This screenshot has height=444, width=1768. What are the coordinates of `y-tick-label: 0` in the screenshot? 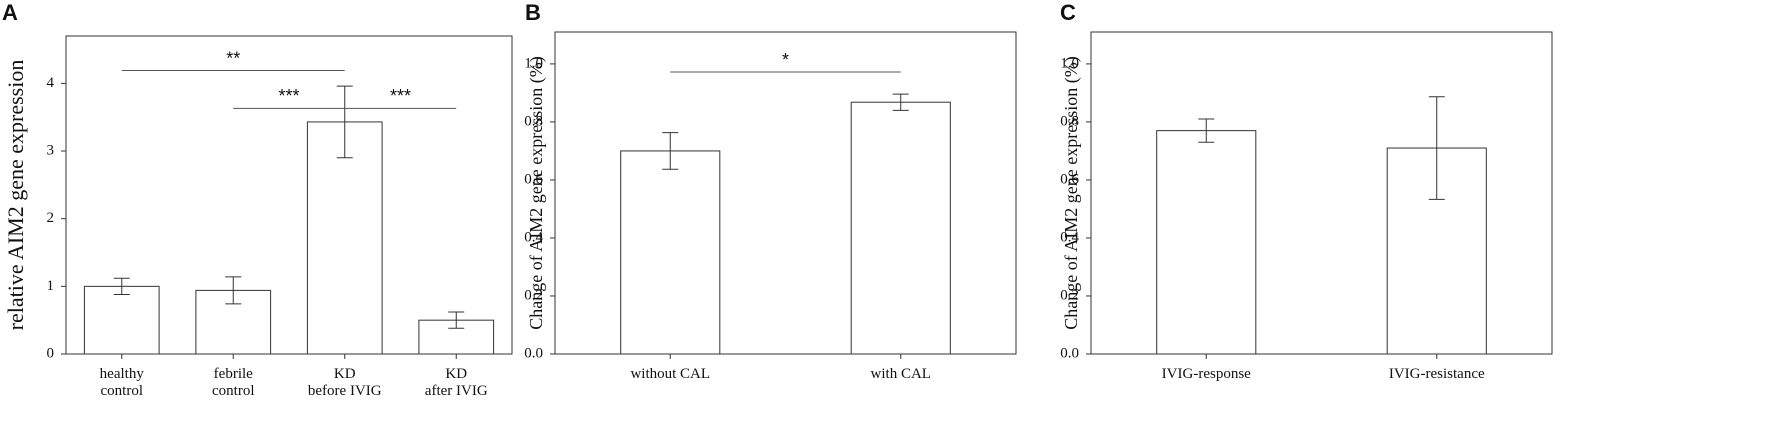 It's located at (51, 353).